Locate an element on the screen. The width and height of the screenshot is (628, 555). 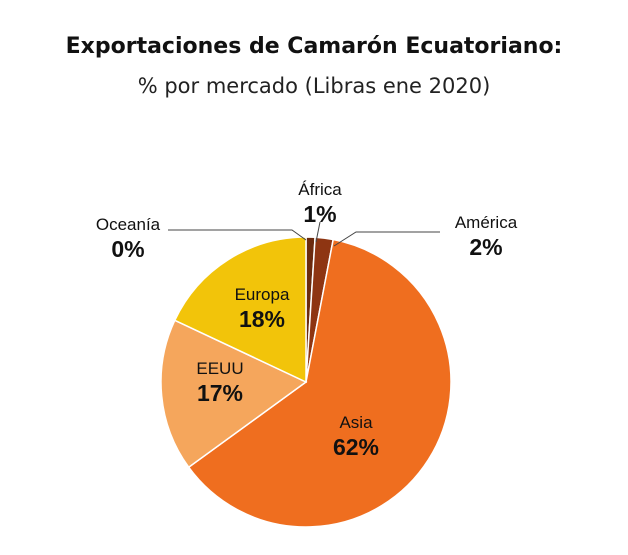
slice-value-eeuu: 17% is located at coordinates (220, 393).